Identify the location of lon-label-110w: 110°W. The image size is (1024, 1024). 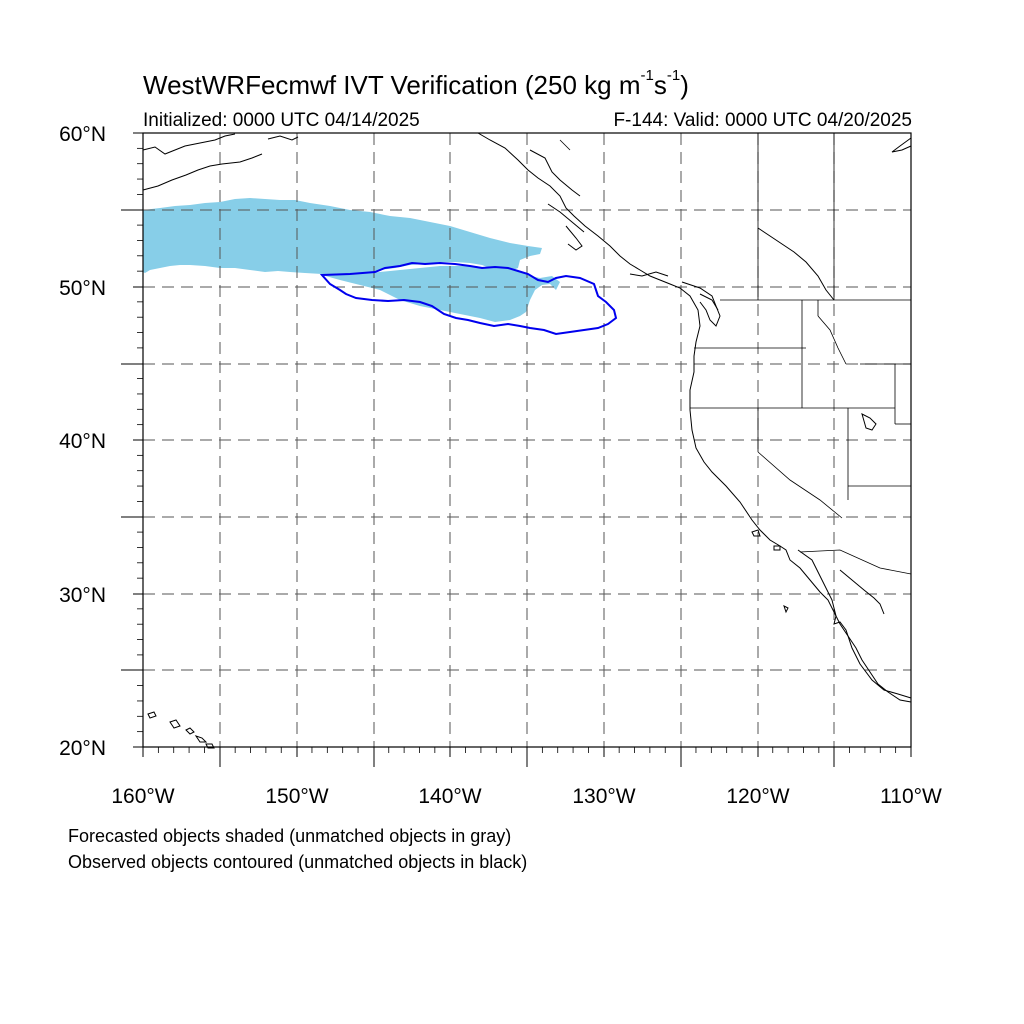
(911, 796).